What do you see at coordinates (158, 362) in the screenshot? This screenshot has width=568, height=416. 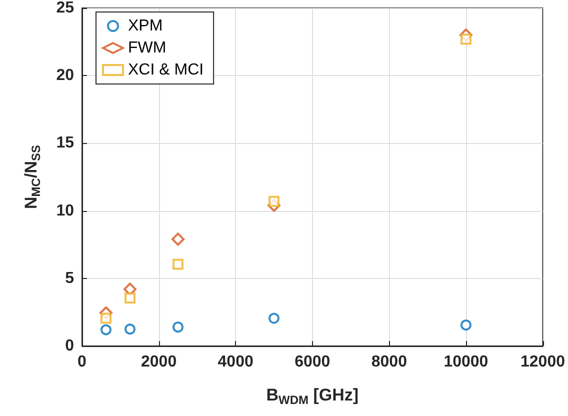 I see `x-tick-label: 2000` at bounding box center [158, 362].